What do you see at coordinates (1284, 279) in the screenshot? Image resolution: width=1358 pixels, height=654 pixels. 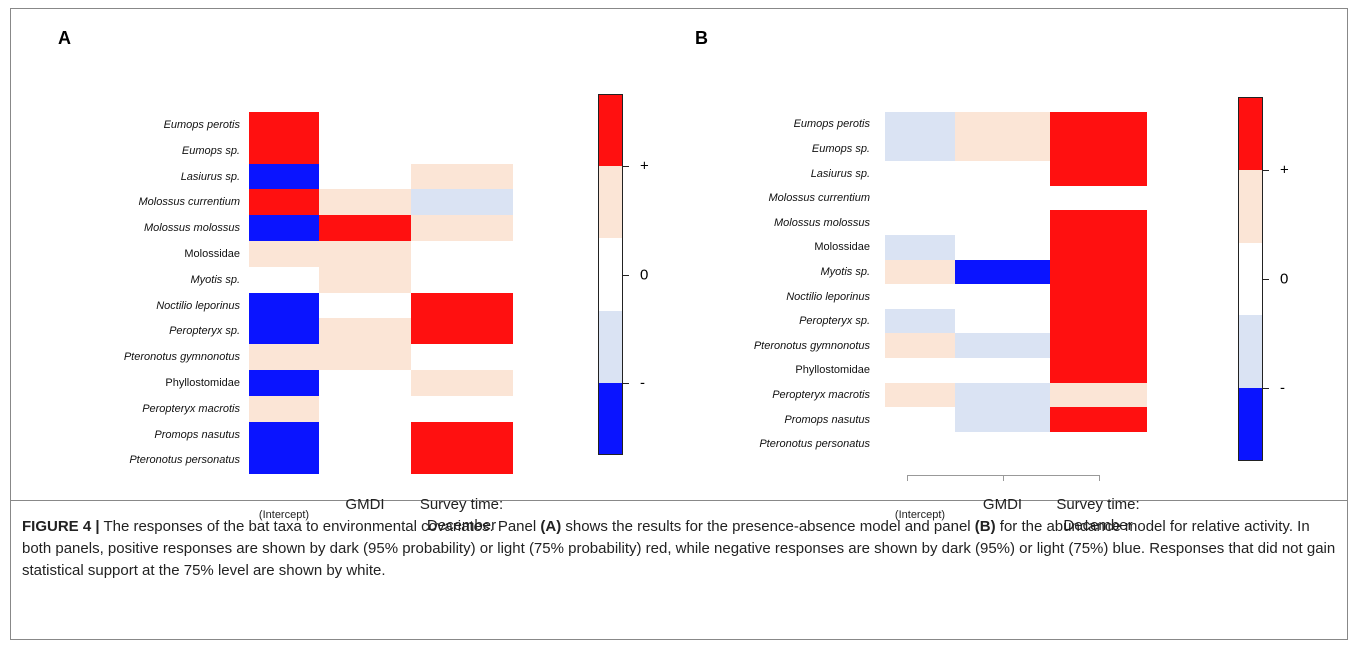 I see `colorbar-tick-label: 0` at bounding box center [1284, 279].